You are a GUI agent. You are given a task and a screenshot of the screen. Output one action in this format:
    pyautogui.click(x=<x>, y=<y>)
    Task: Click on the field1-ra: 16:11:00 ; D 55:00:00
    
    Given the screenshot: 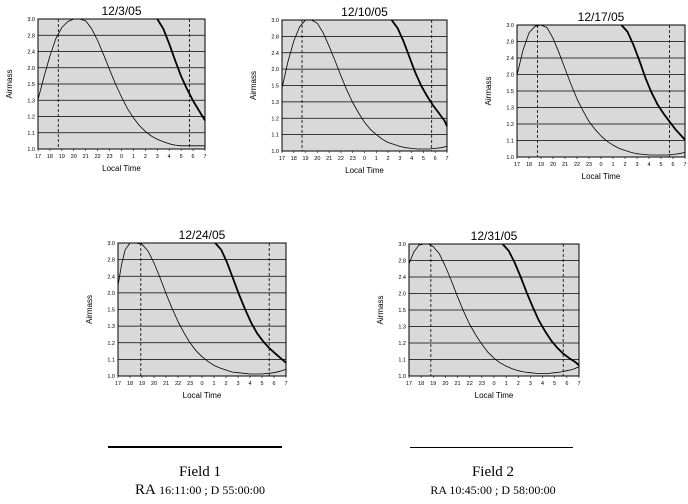 What is the action you would take?
    pyautogui.click(x=212, y=490)
    